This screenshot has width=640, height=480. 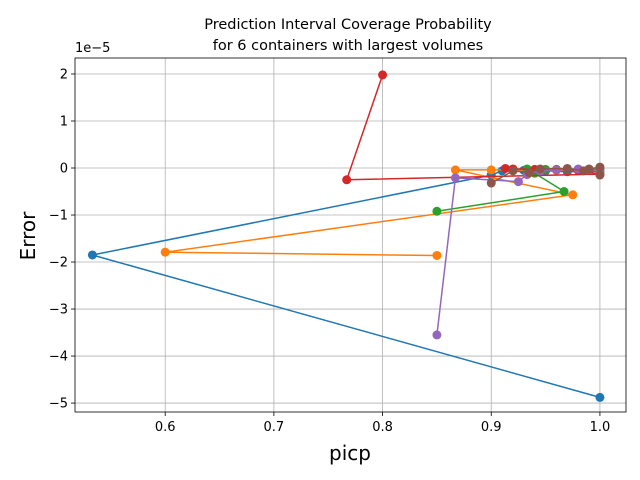 What do you see at coordinates (382, 427) in the screenshot?
I see `x-tick-label: 0.8` at bounding box center [382, 427].